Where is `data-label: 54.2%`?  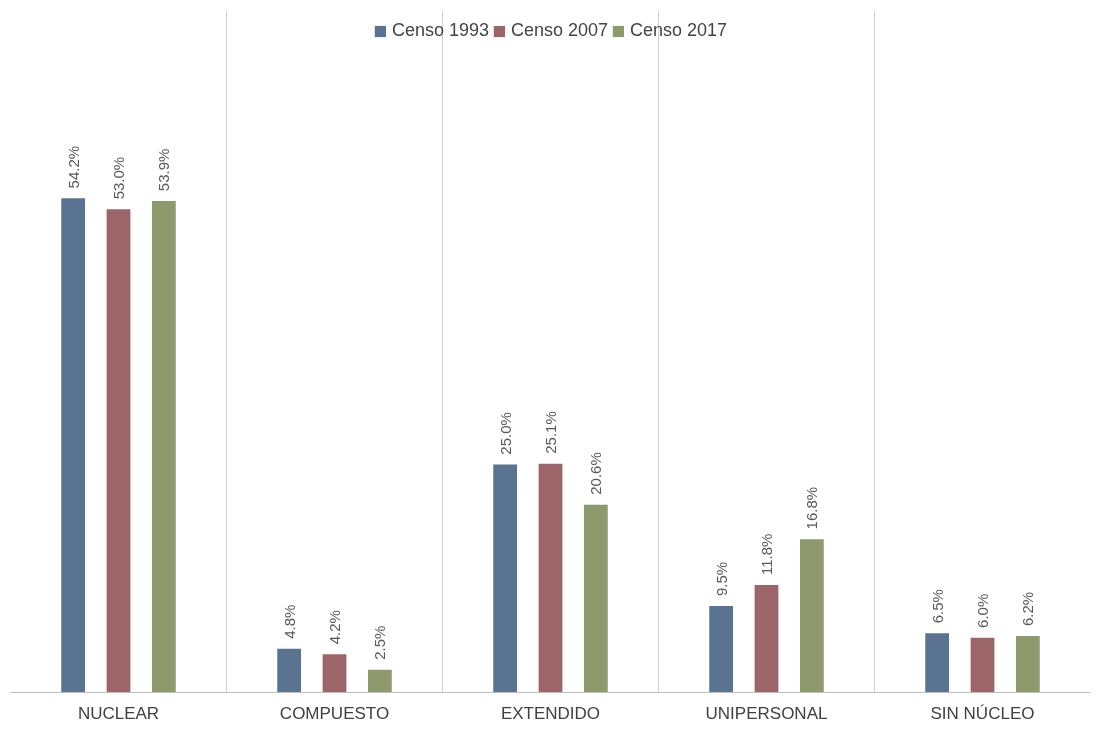
data-label: 54.2% is located at coordinates (73, 167).